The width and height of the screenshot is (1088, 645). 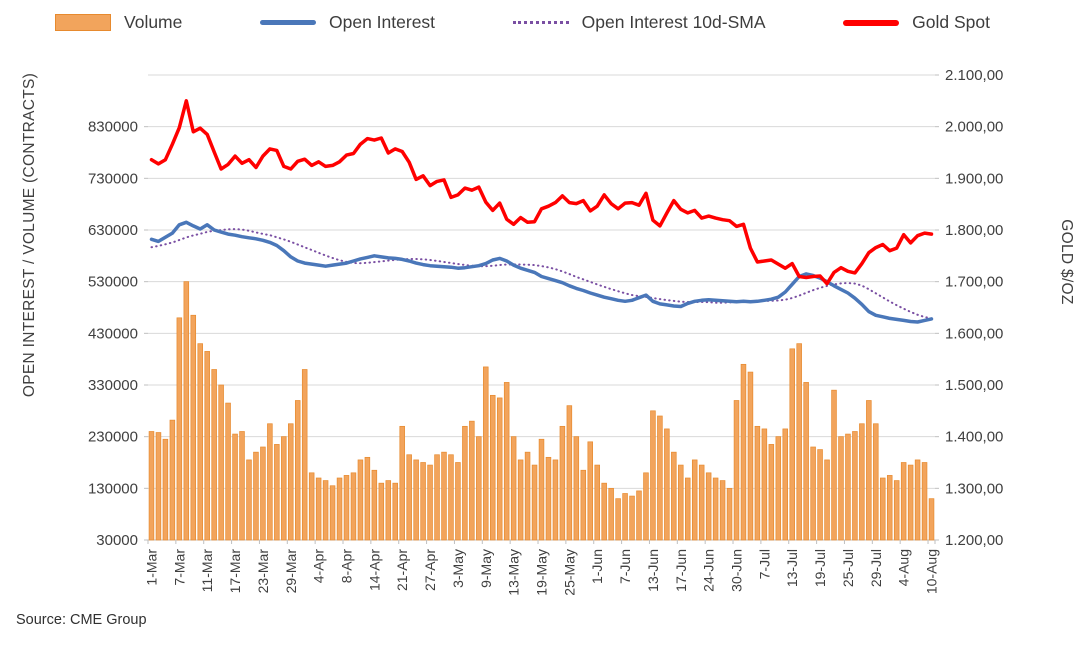 What do you see at coordinates (542, 572) in the screenshot?
I see `x-axis-tick-label: 19-May` at bounding box center [542, 572].